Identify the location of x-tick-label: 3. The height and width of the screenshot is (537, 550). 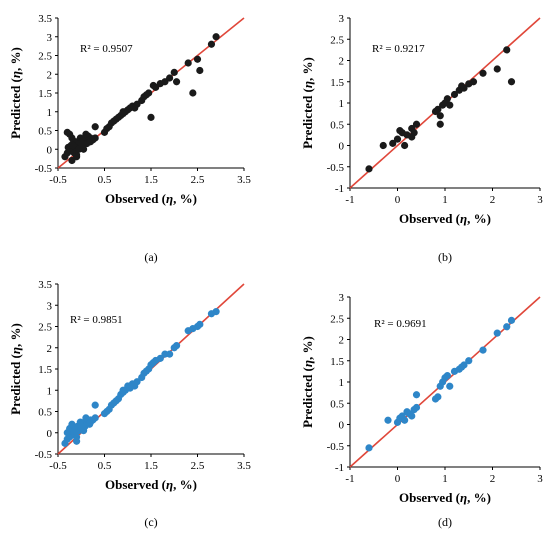
(540, 200).